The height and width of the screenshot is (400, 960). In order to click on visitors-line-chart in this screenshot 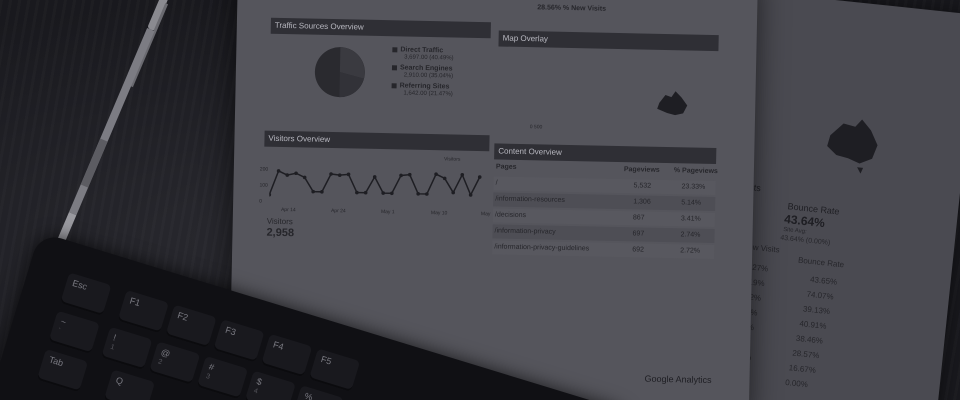, I will do `click(375, 183)`.